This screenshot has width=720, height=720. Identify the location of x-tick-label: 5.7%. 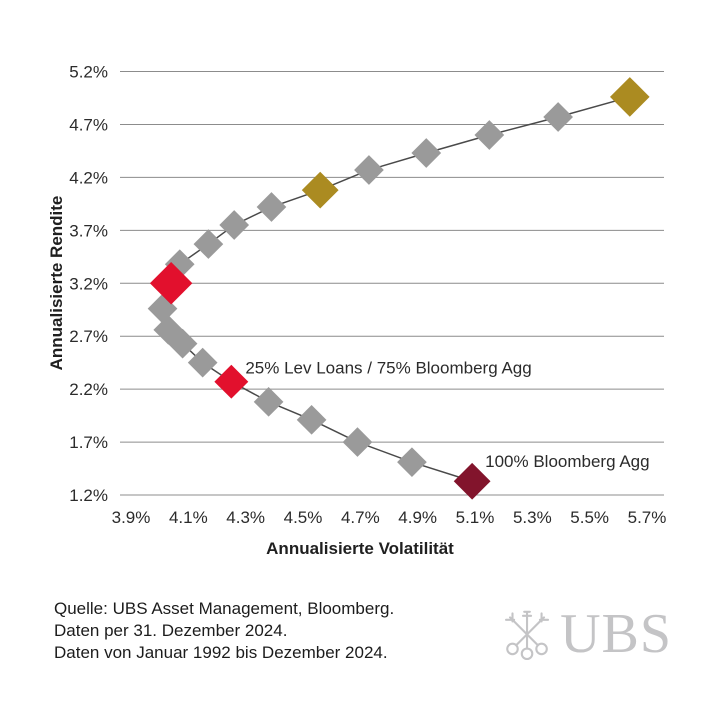
(647, 517).